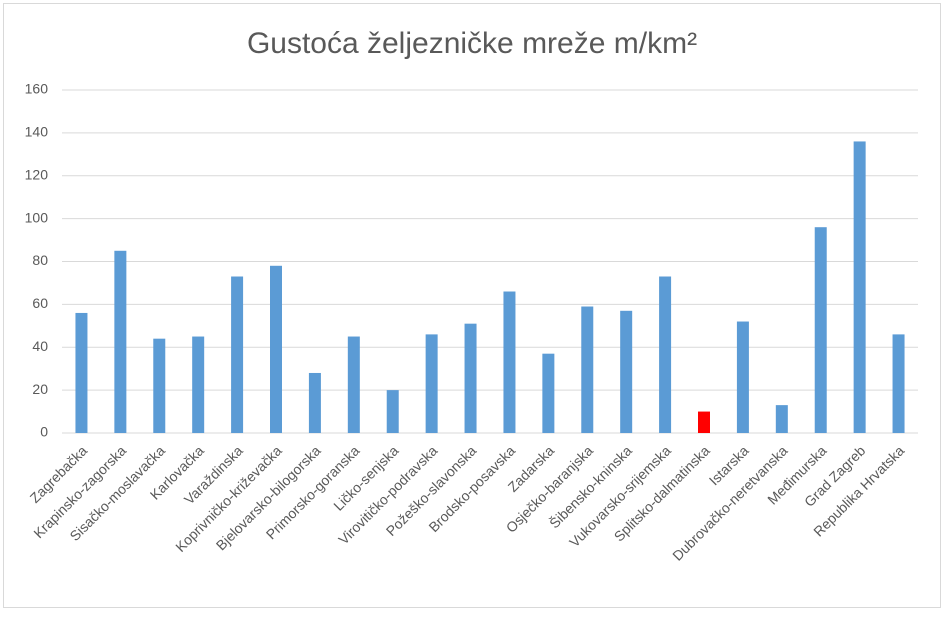  I want to click on y-tick-label: 40, so click(40, 346).